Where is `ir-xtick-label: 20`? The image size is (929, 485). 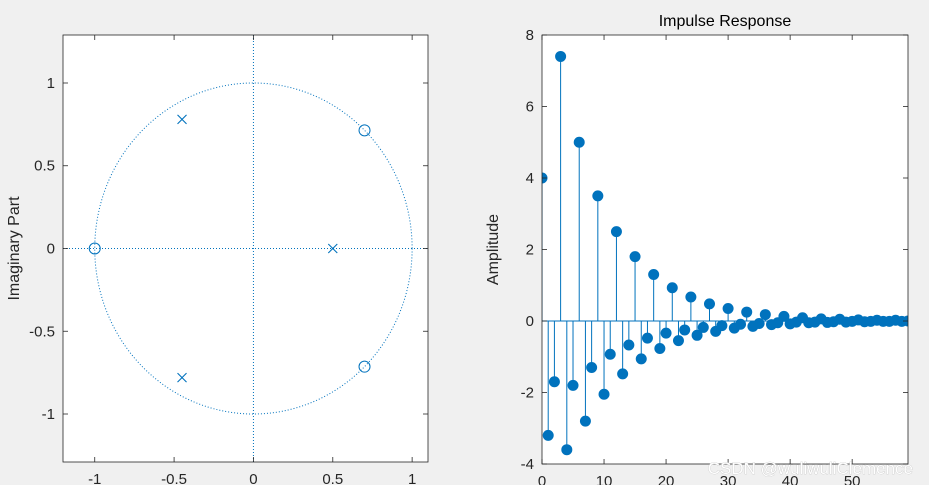
ir-xtick-label: 20 is located at coordinates (666, 479).